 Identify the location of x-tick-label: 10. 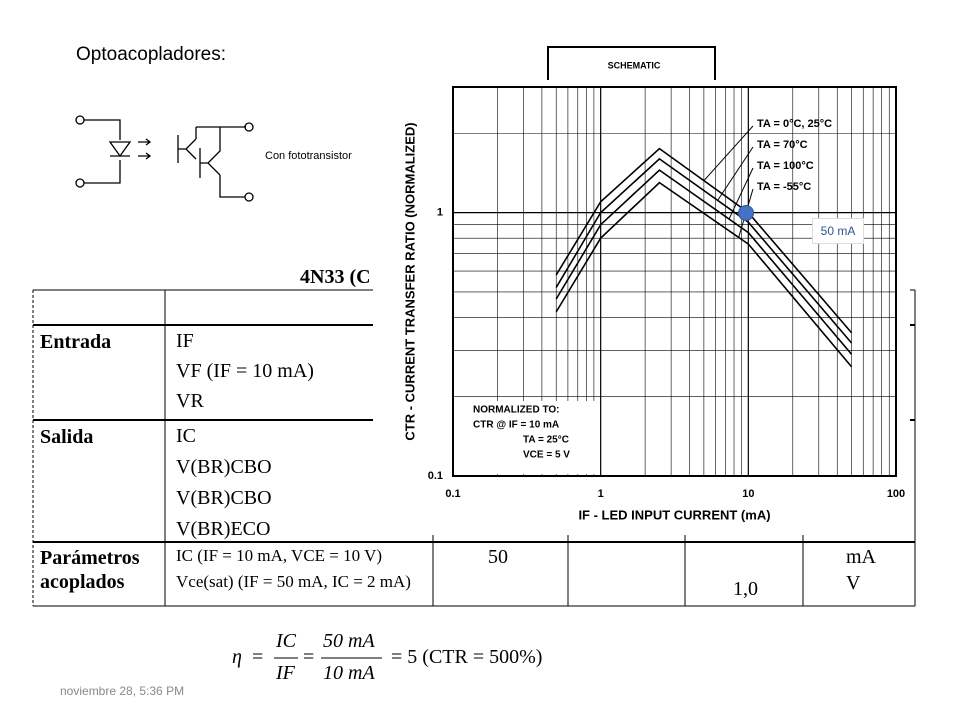
(748, 494).